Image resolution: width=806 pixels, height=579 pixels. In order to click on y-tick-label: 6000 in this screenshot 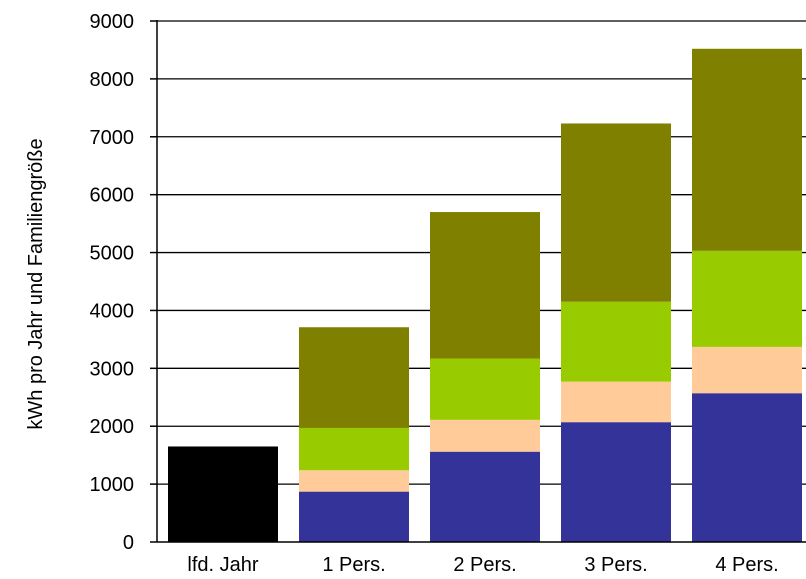, I will do `click(112, 196)`.